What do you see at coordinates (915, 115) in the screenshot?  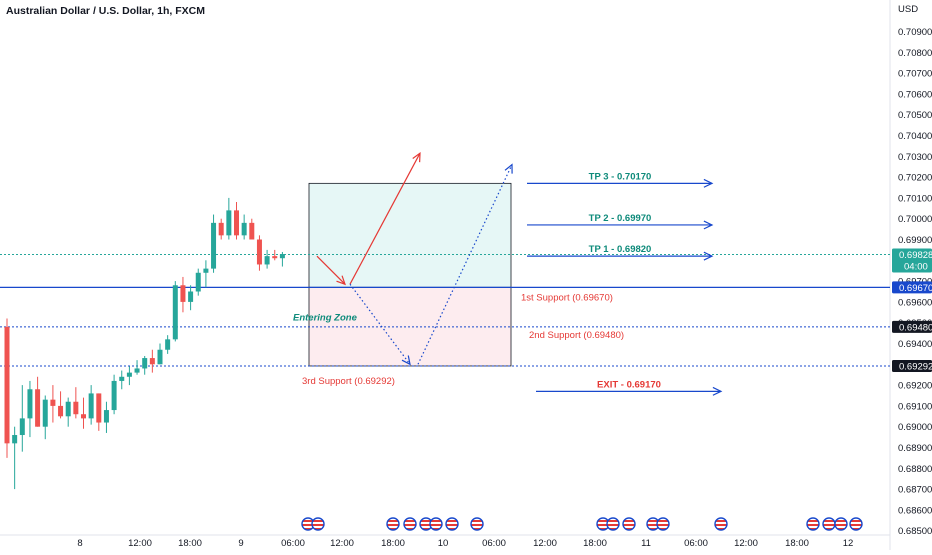 I see `price-tick-label: 0.70500` at bounding box center [915, 115].